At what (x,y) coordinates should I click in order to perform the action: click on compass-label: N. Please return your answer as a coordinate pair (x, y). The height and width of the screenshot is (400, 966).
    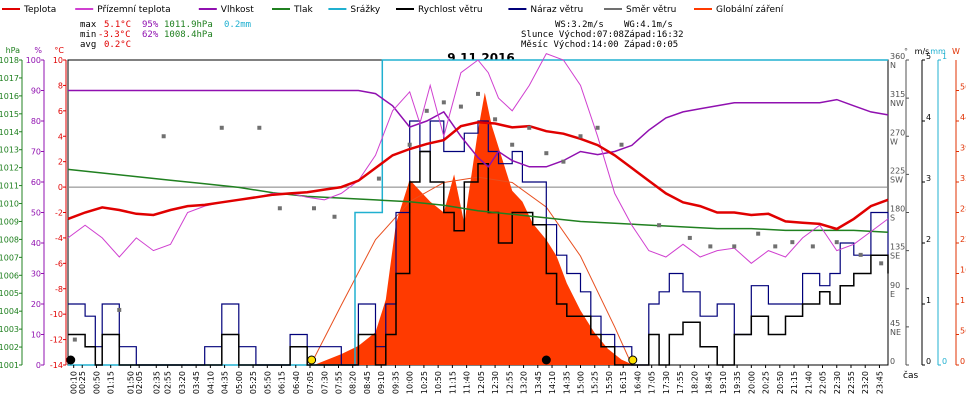
    Looking at the image, I should click on (893, 65).